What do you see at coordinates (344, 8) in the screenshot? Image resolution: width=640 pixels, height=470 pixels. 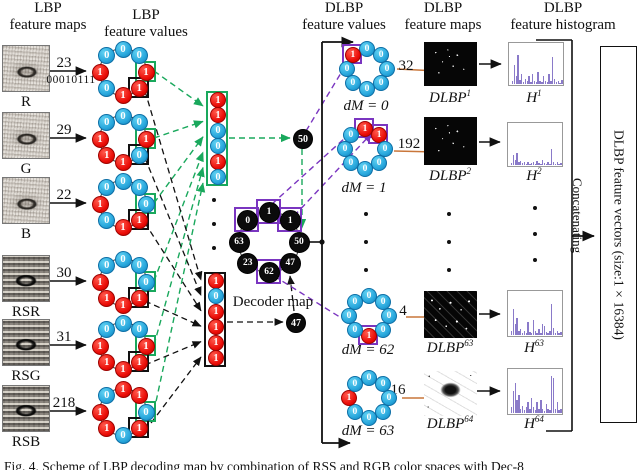 I see `header-line1: DLBP` at bounding box center [344, 8].